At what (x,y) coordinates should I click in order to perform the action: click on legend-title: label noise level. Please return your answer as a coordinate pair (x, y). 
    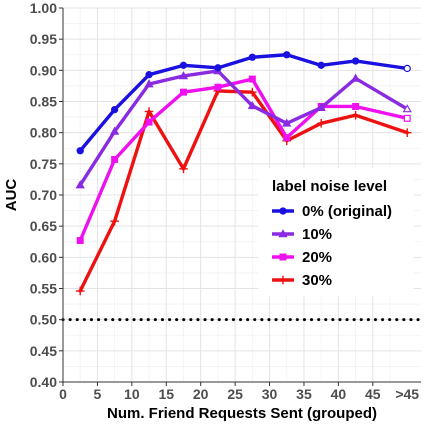
    Looking at the image, I should click on (329, 186).